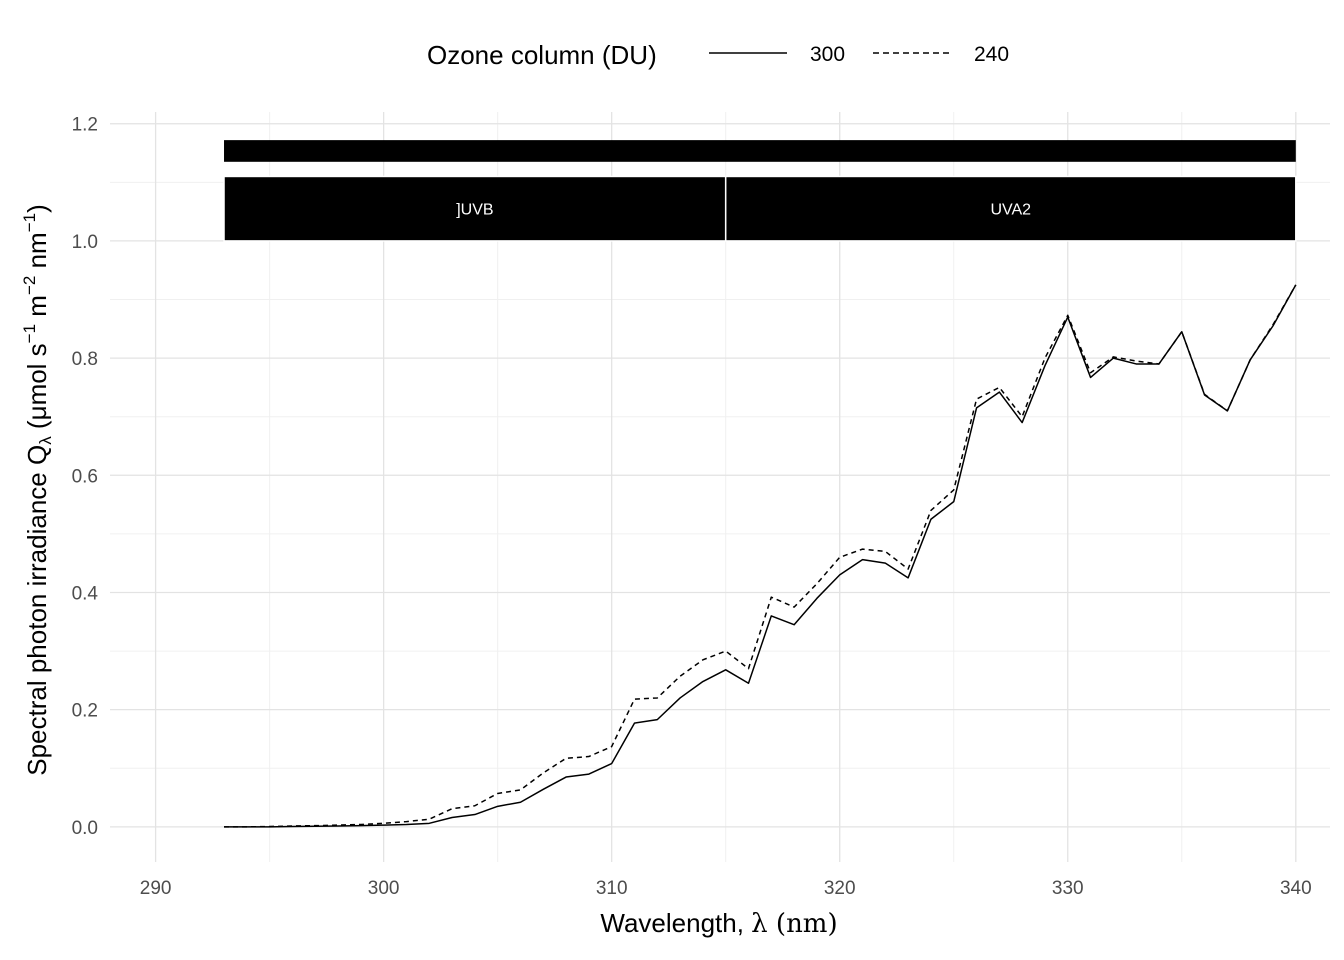  I want to click on y-tick-label: 0.0, so click(85, 828).